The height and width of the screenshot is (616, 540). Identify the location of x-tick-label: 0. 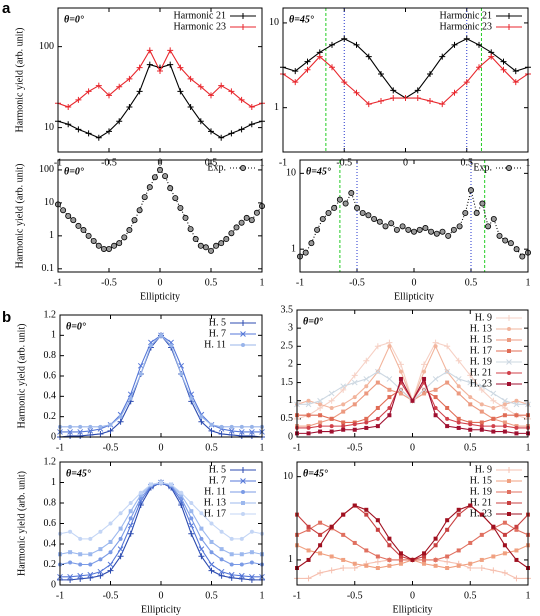
(412, 447).